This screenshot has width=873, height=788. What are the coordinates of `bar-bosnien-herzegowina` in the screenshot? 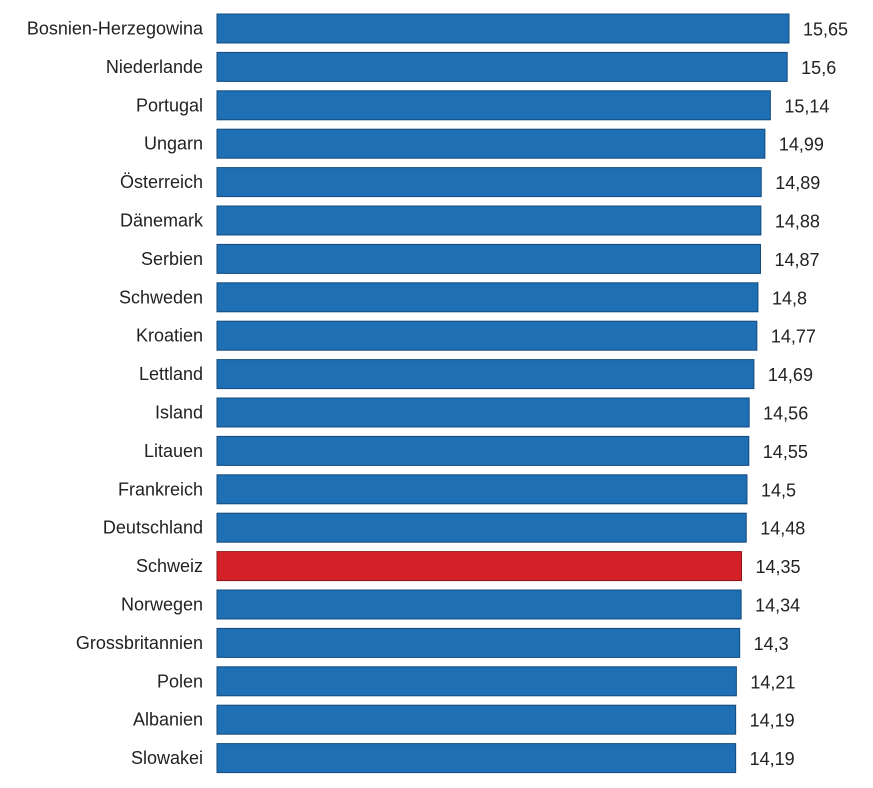 It's located at (503, 28).